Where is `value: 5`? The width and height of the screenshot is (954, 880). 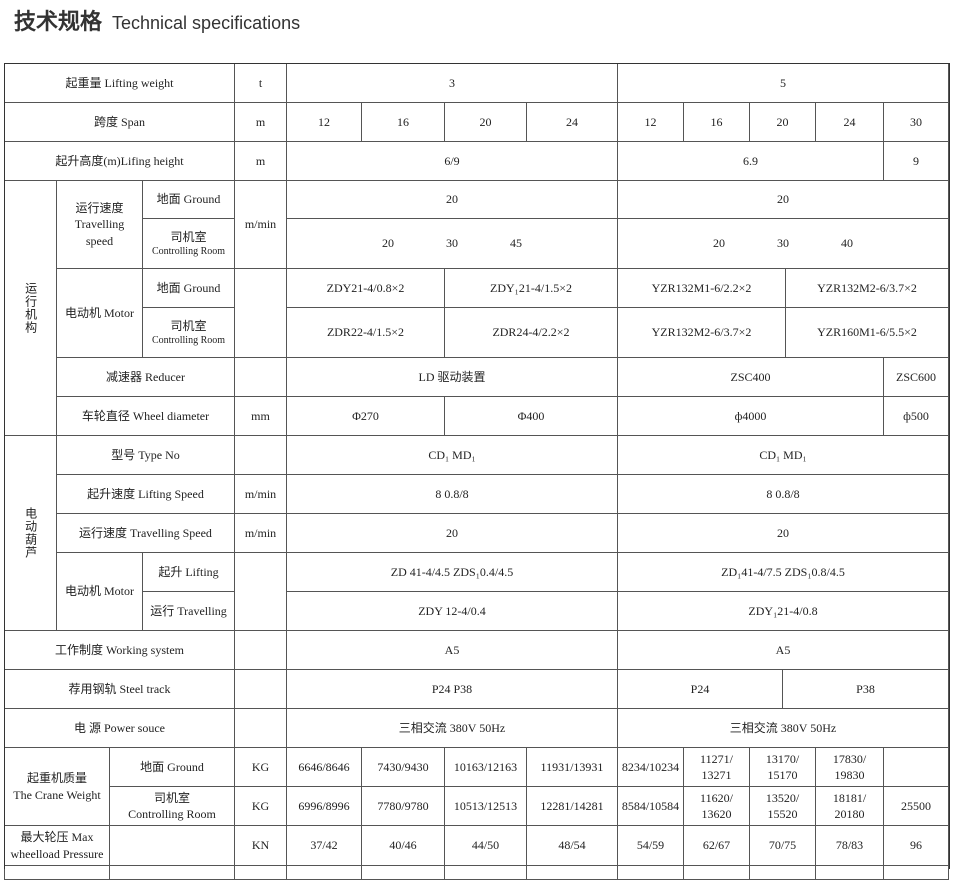 value: 5 is located at coordinates (783, 83).